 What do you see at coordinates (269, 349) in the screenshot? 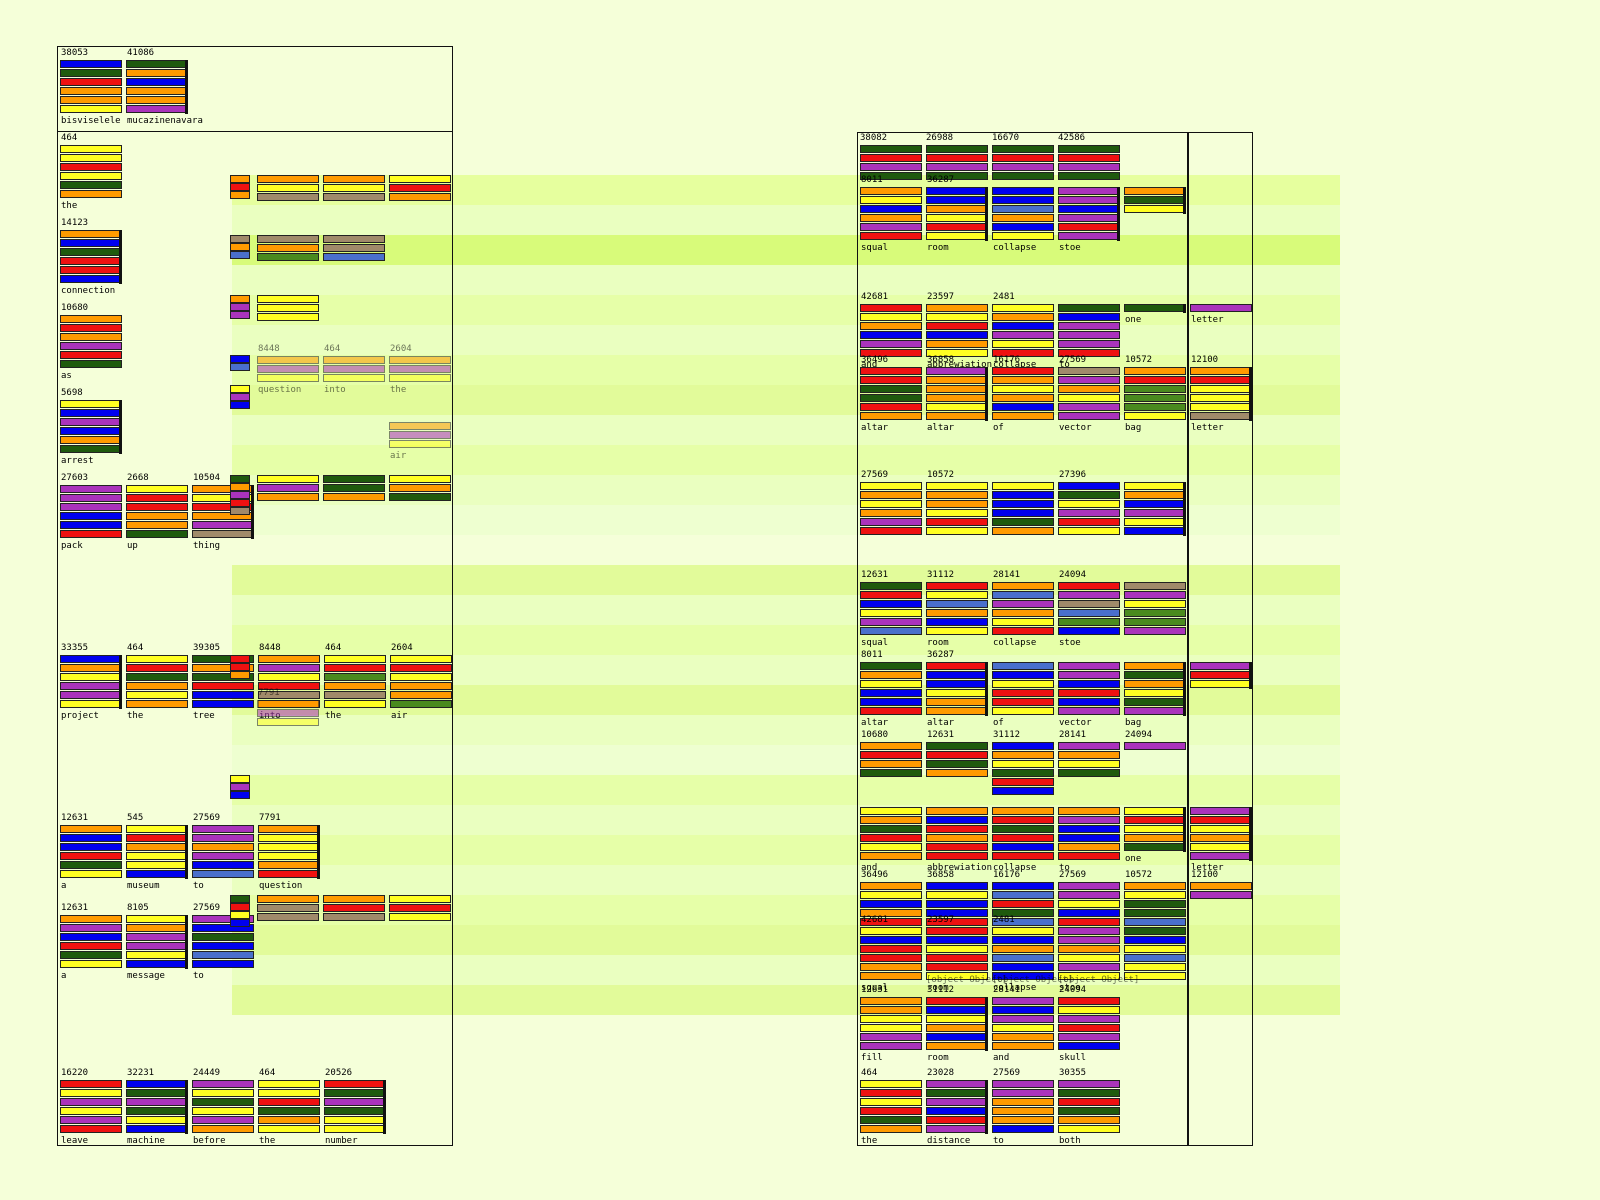
I see `token-id: 8448` at bounding box center [269, 349].